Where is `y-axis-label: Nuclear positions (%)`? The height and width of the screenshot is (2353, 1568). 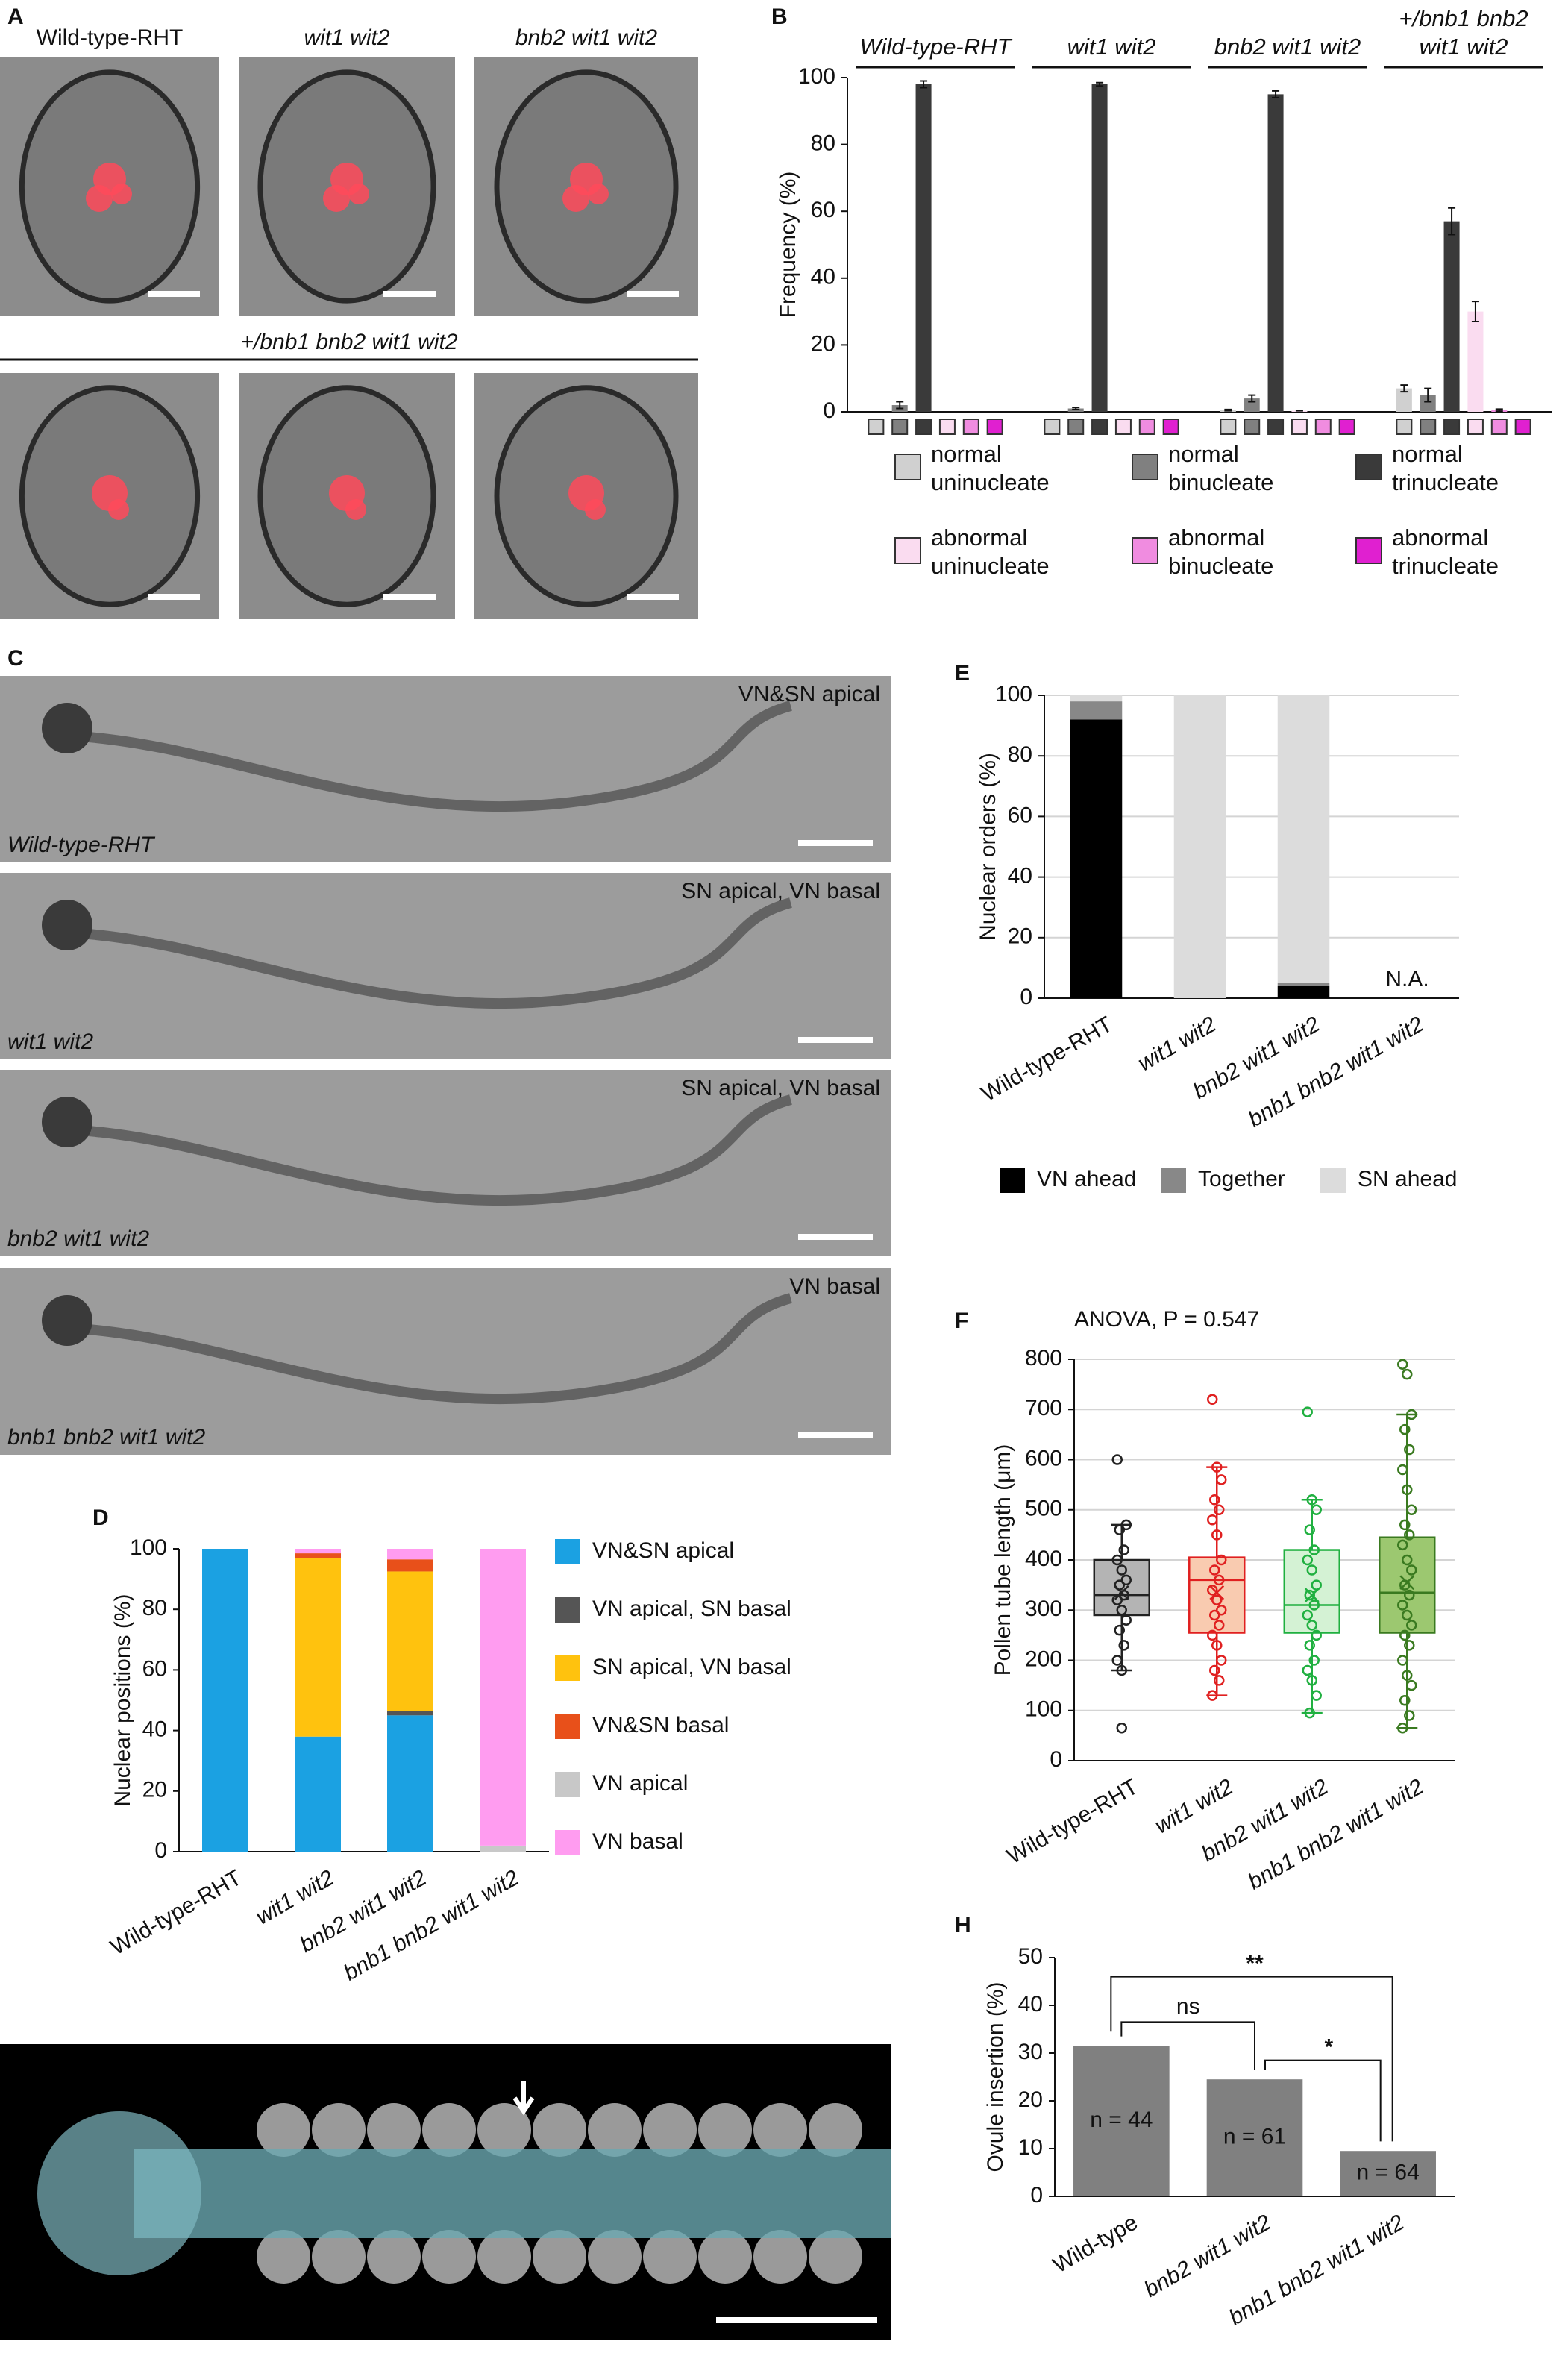 y-axis-label: Nuclear positions (%) is located at coordinates (122, 1700).